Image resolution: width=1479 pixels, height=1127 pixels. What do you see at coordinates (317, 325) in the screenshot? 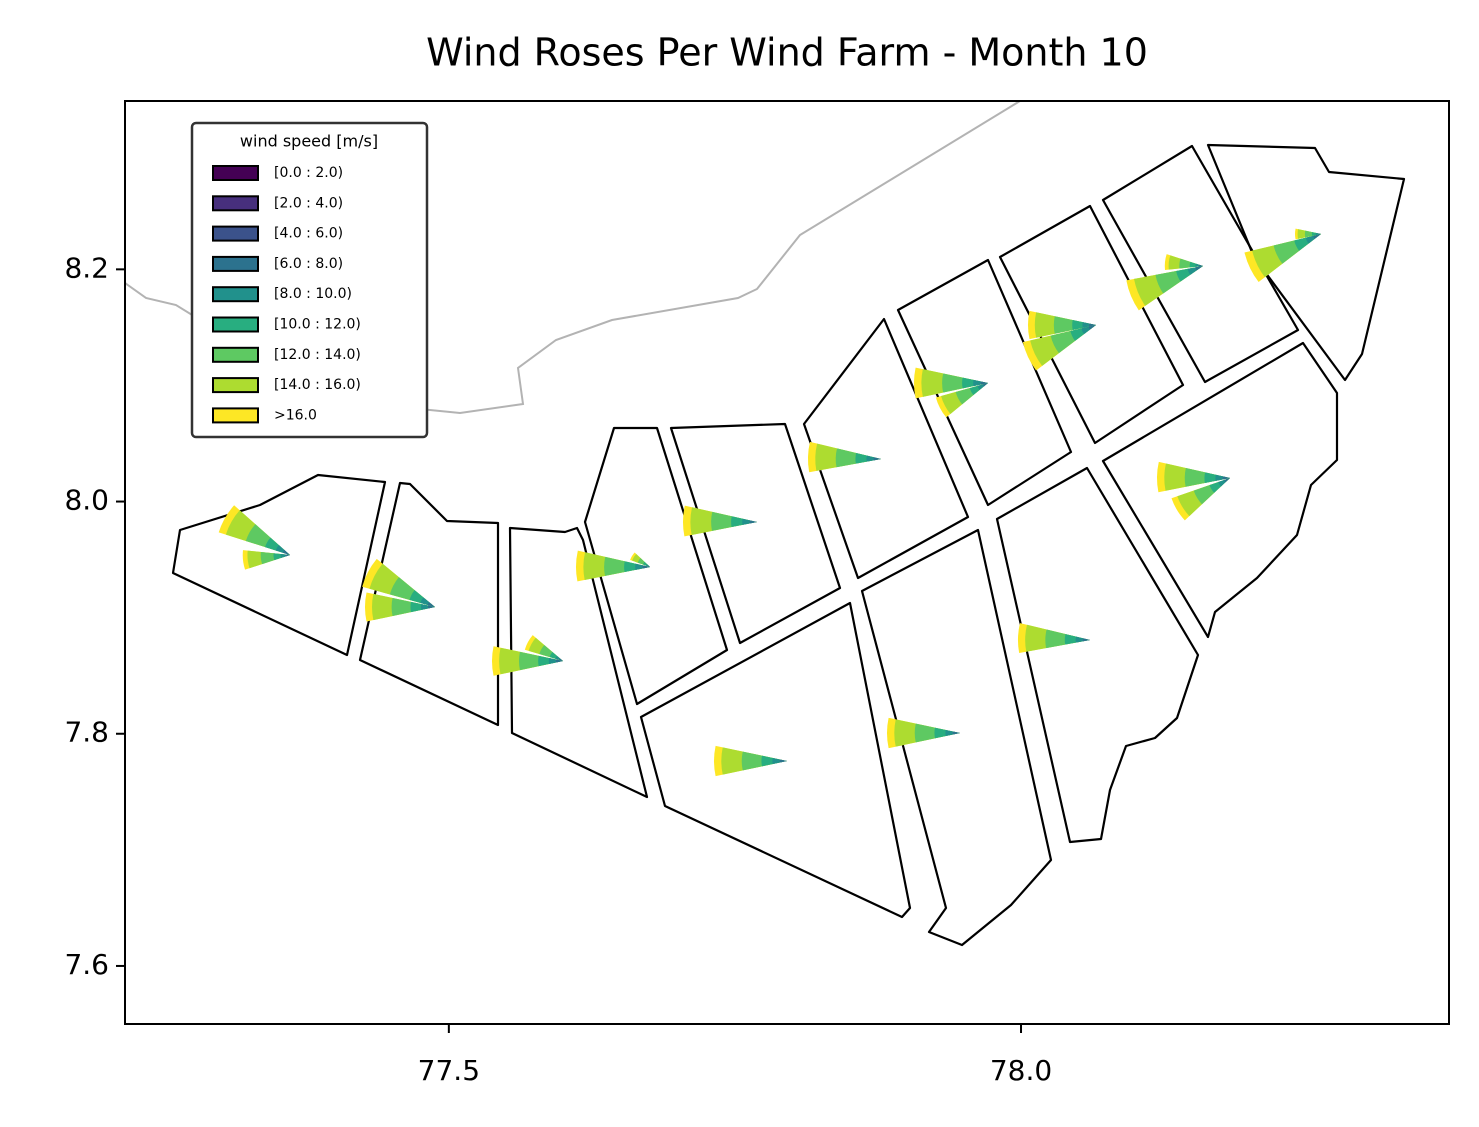
I see `legend-label: [10.0 : 12.0)` at bounding box center [317, 325].